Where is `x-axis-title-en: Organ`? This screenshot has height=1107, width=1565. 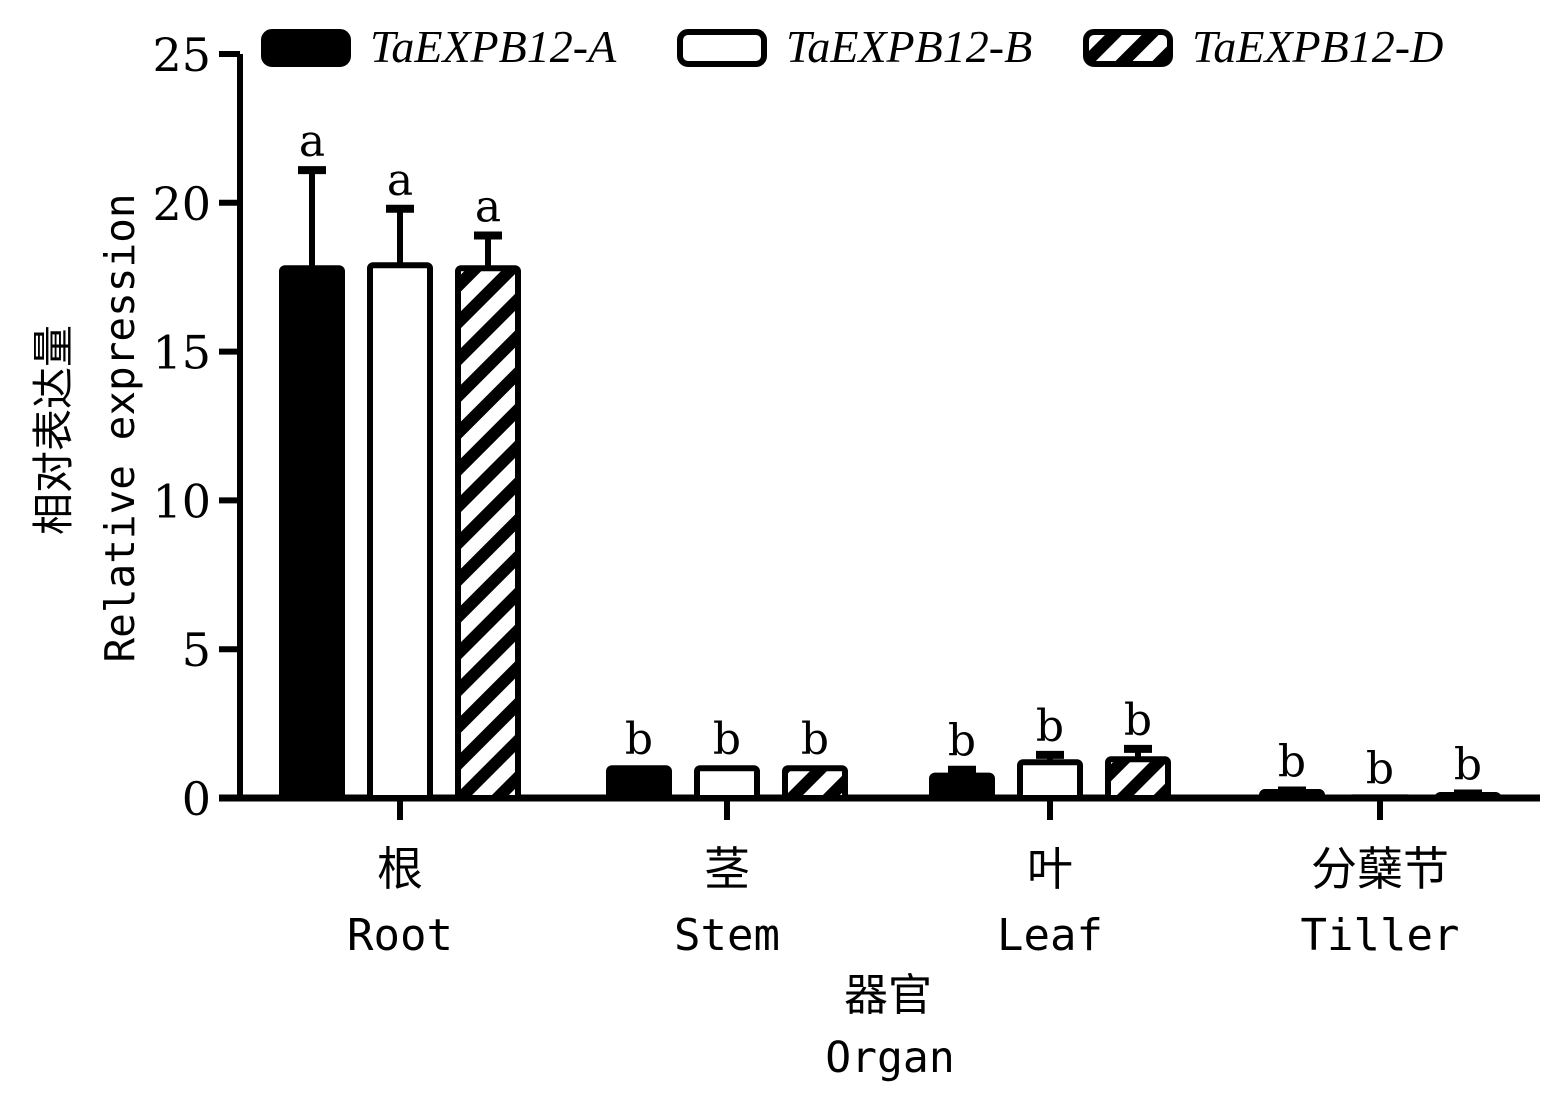
x-axis-title-en: Organ is located at coordinates (889, 1058).